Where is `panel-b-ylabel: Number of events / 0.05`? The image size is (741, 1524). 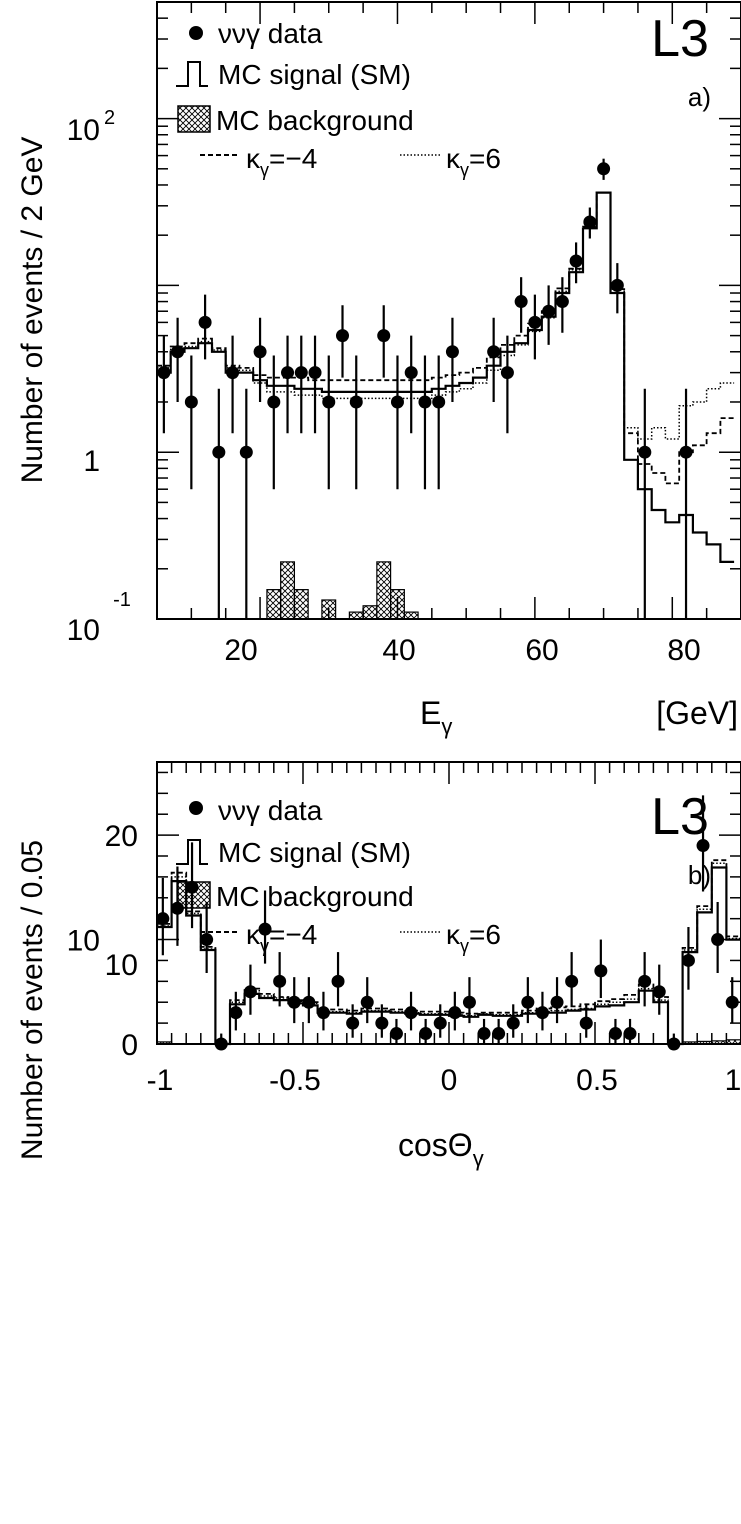
panel-b-ylabel: Number of events / 0.05 is located at coordinates (32, 1000).